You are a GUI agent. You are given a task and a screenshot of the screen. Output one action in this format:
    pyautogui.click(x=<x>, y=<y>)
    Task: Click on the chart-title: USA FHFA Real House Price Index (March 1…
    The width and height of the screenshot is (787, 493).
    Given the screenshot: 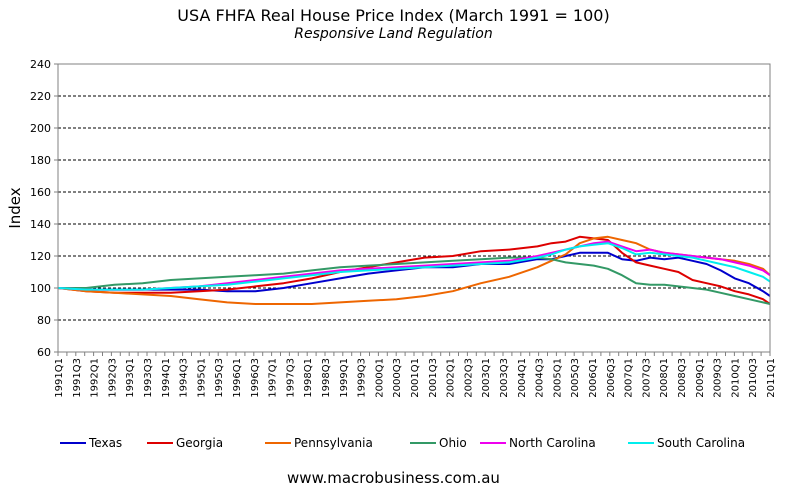 What is the action you would take?
    pyautogui.click(x=393, y=15)
    